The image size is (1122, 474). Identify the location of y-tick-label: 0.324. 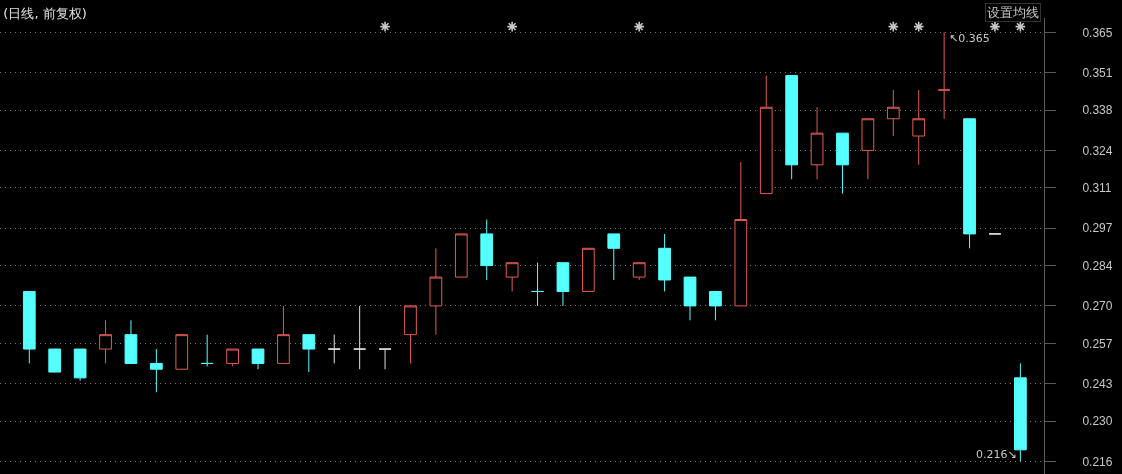
(1097, 150).